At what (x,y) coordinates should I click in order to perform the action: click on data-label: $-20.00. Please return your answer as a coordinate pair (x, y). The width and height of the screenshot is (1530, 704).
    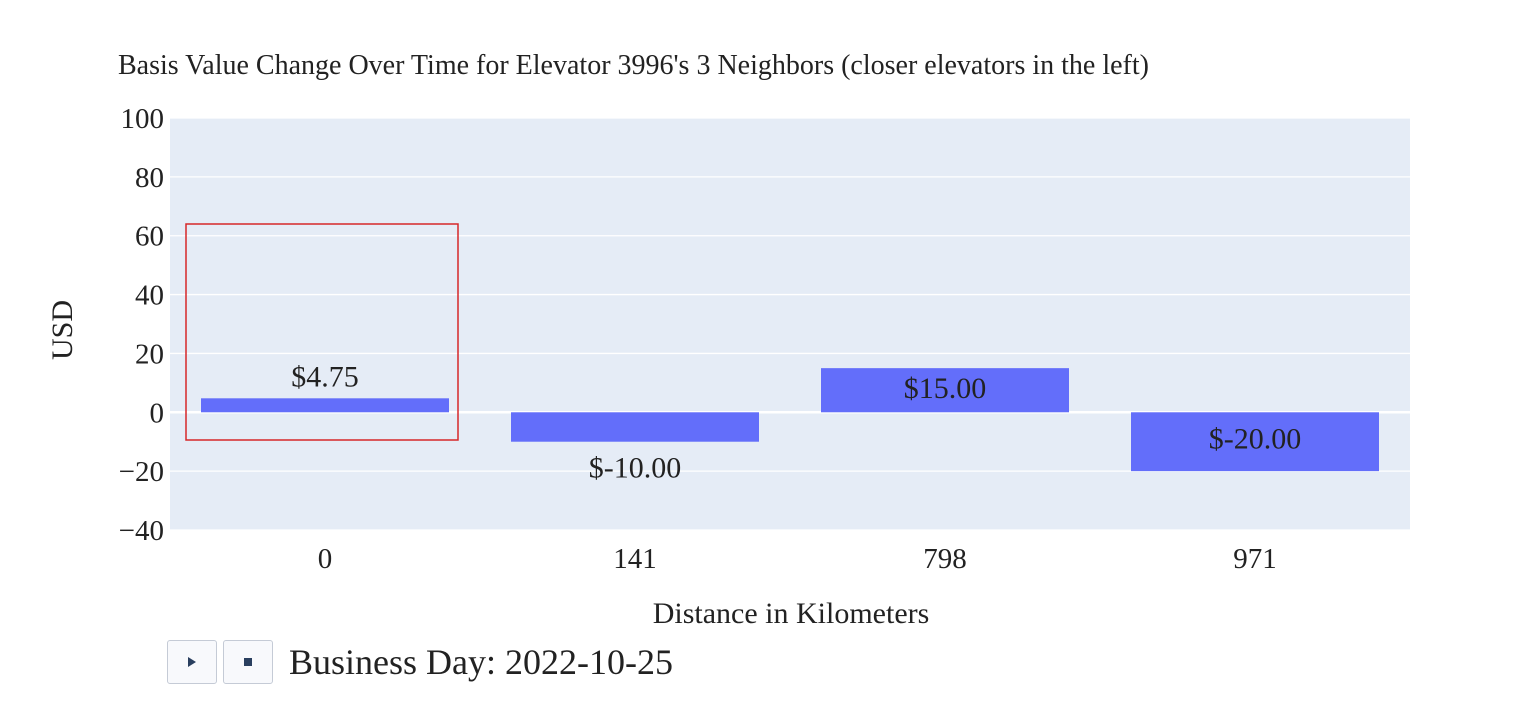
    Looking at the image, I should click on (1255, 439).